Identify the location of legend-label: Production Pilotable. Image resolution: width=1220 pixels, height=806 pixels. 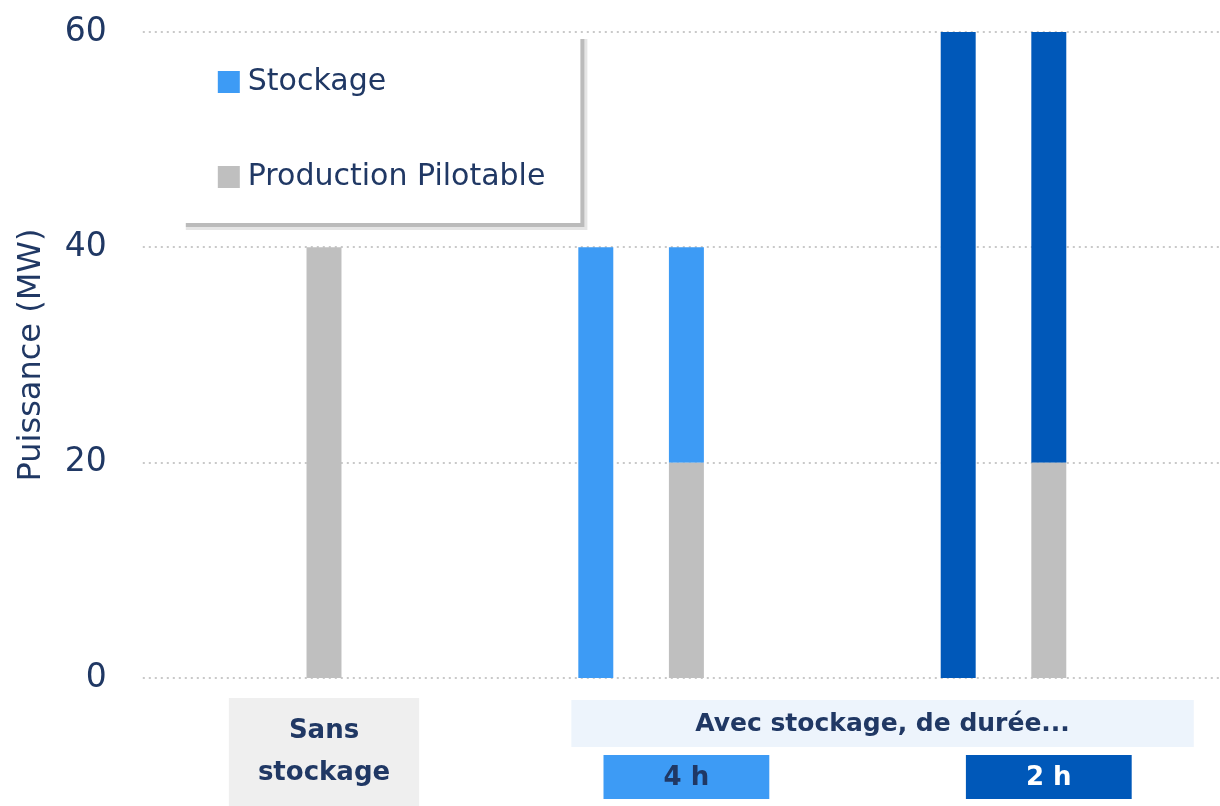
(396, 174).